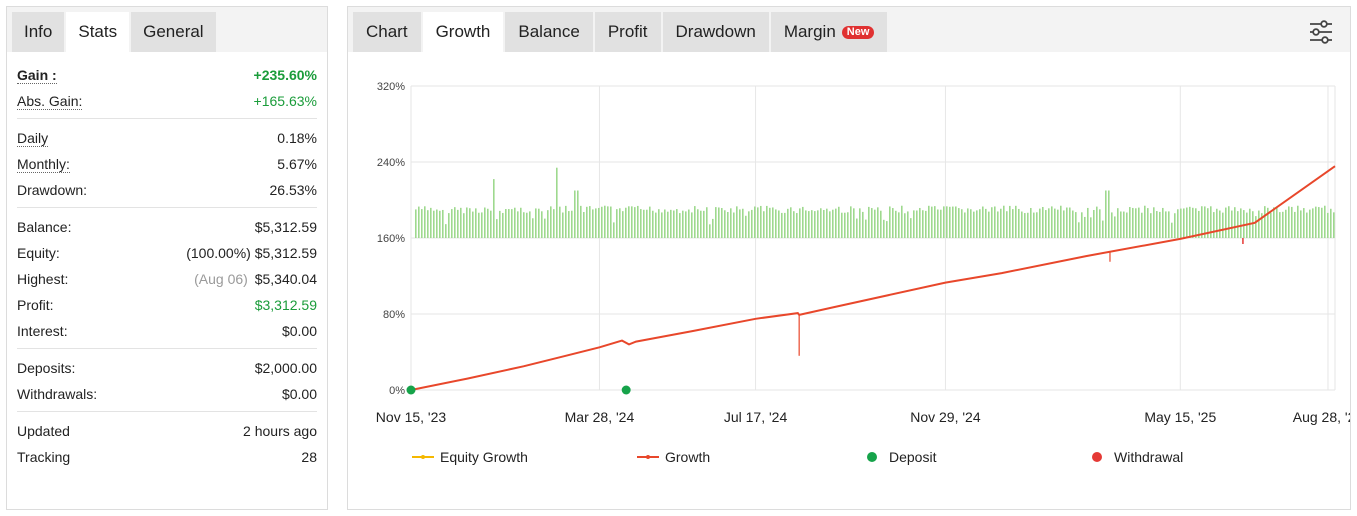 The height and width of the screenshot is (516, 1357). What do you see at coordinates (1321, 417) in the screenshot?
I see `x-tick-label: Aug 28, '25` at bounding box center [1321, 417].